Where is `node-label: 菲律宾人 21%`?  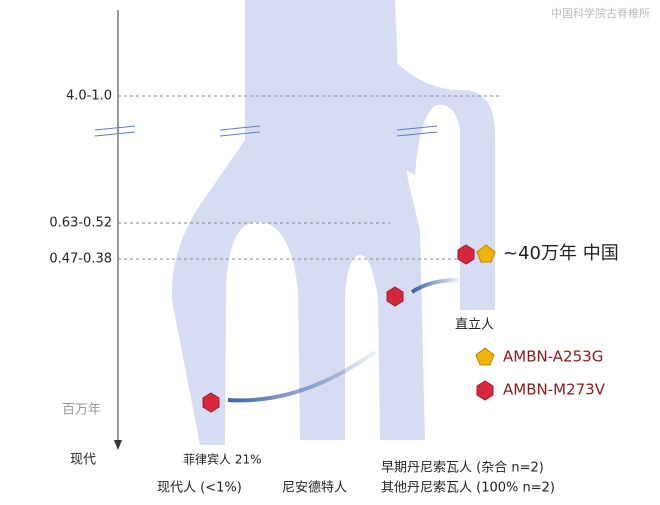
node-label: 菲律宾人 21% is located at coordinates (222, 459).